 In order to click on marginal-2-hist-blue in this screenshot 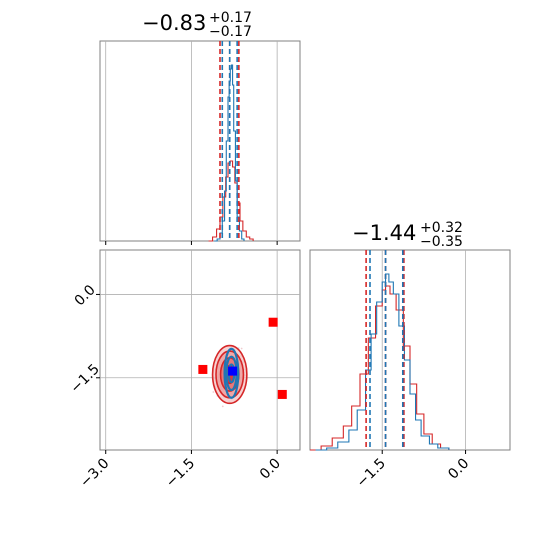, I will do `click(382, 362)`.